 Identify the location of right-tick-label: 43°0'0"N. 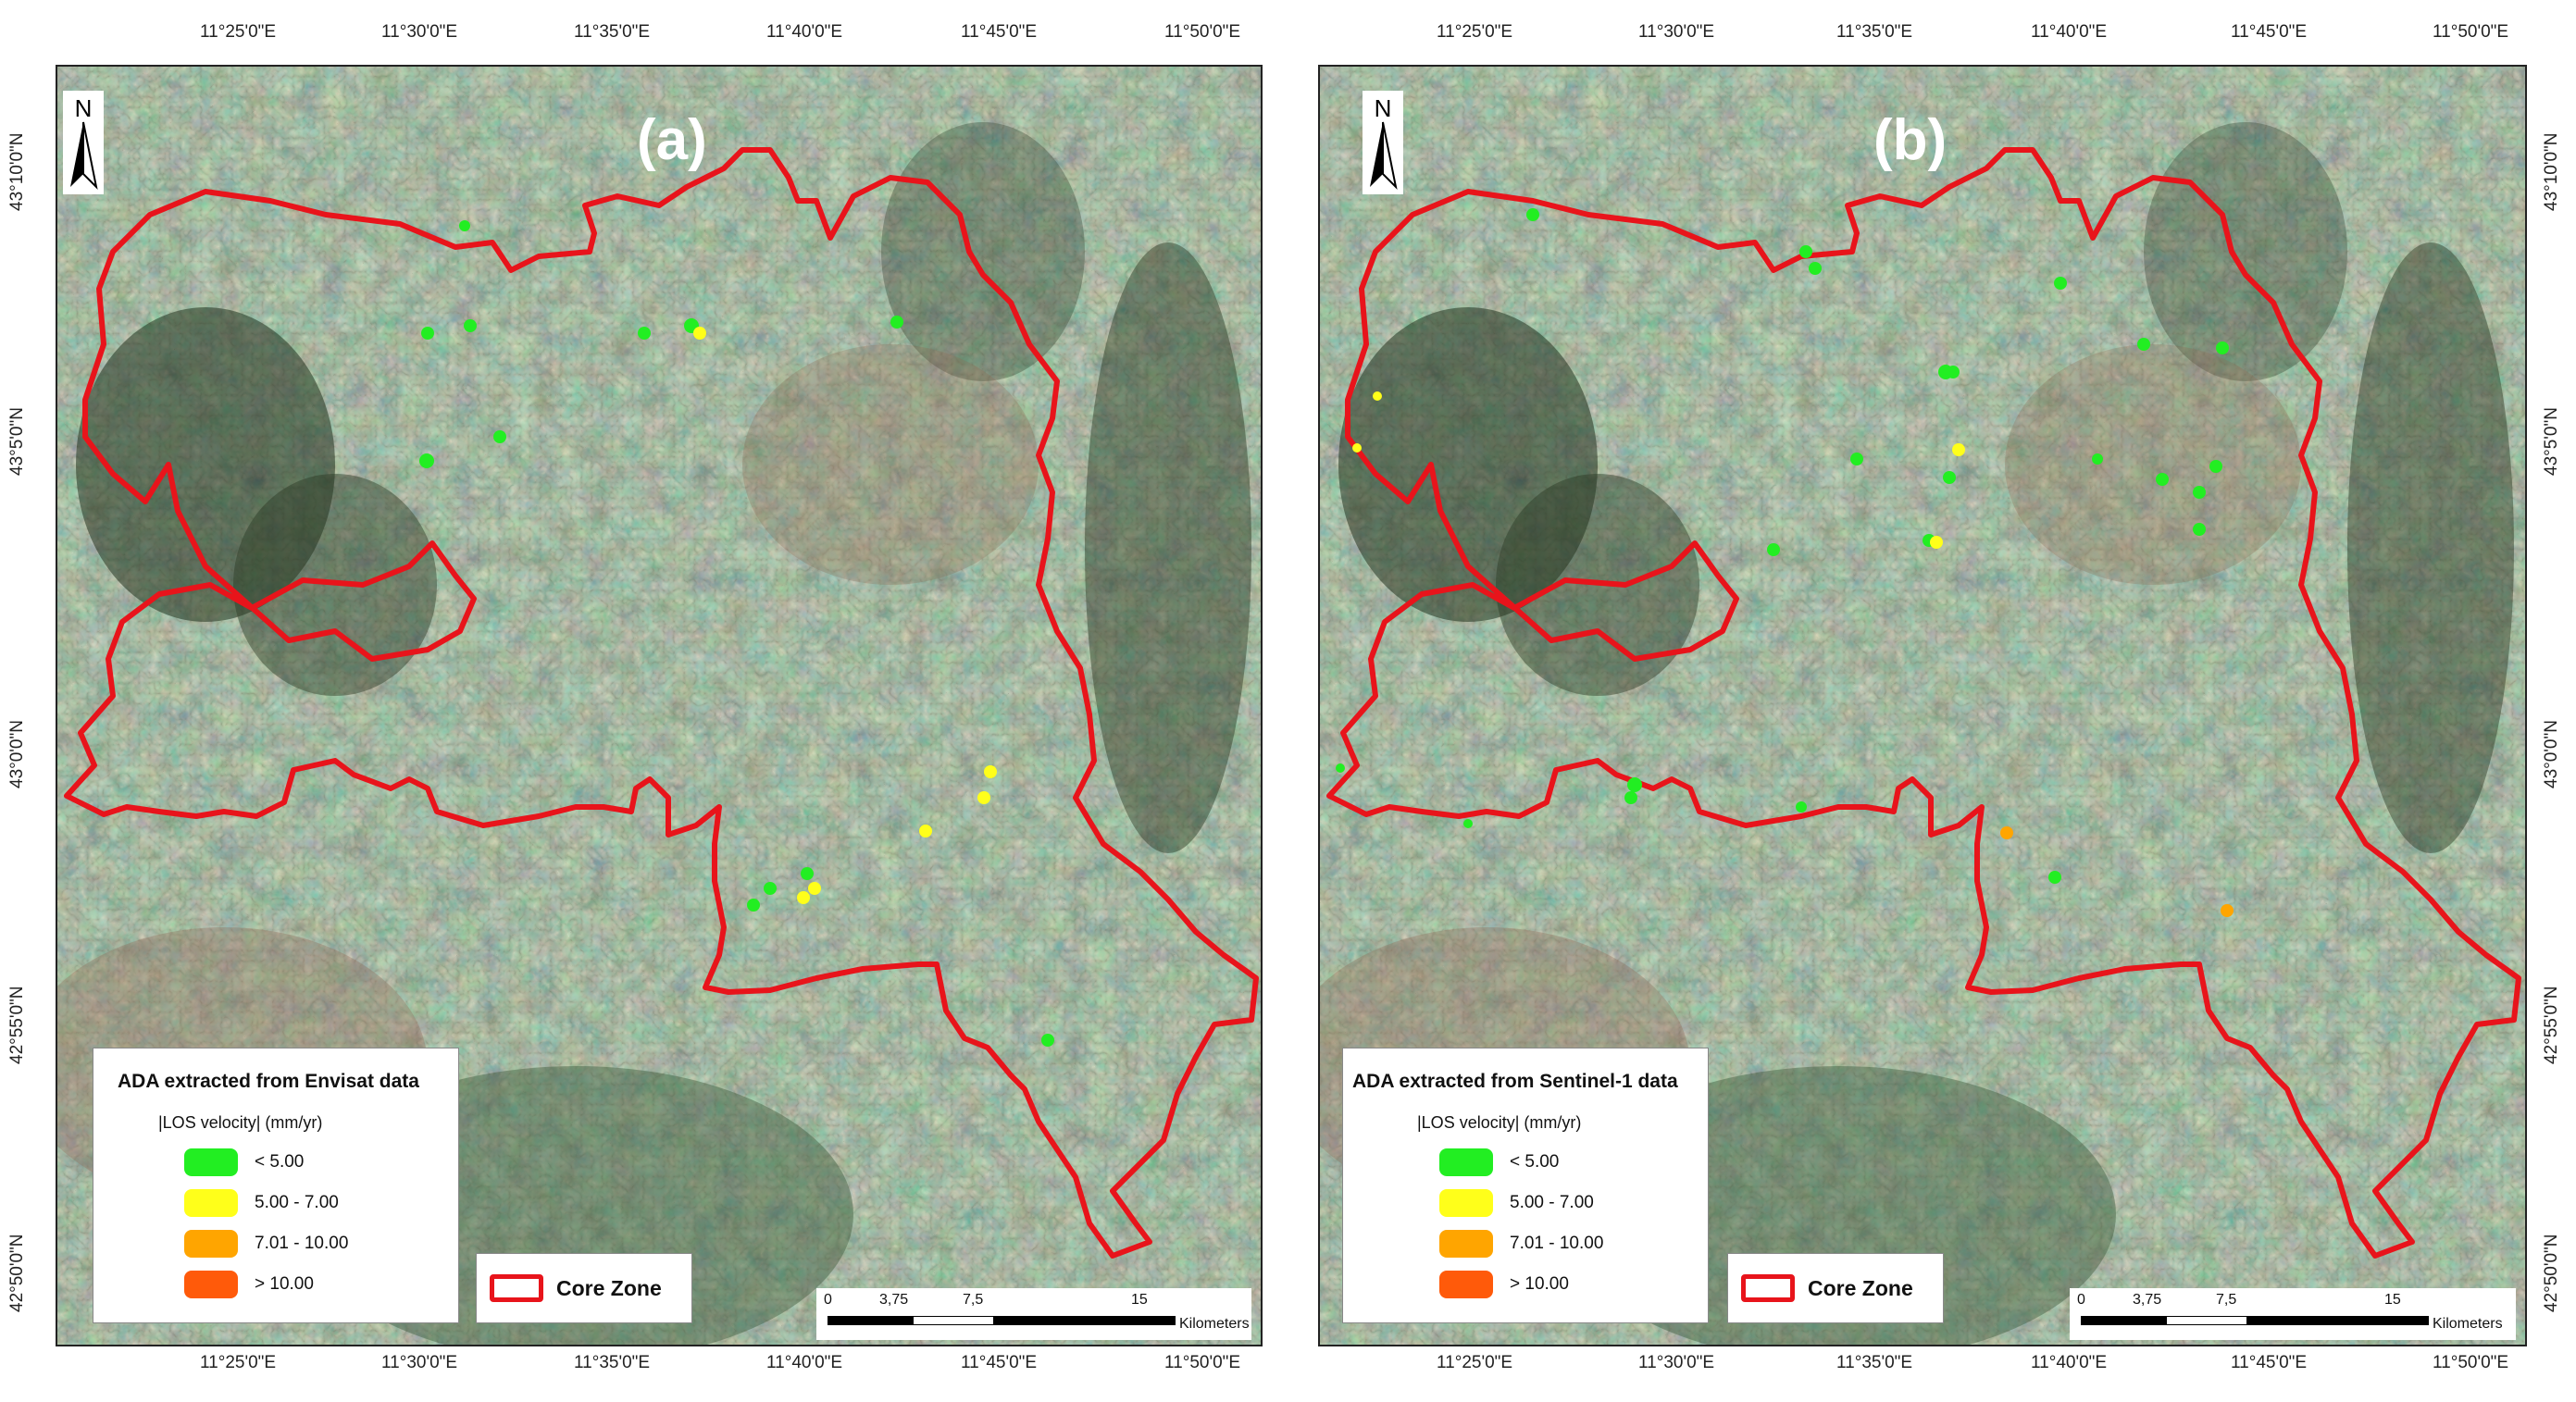
(2551, 754).